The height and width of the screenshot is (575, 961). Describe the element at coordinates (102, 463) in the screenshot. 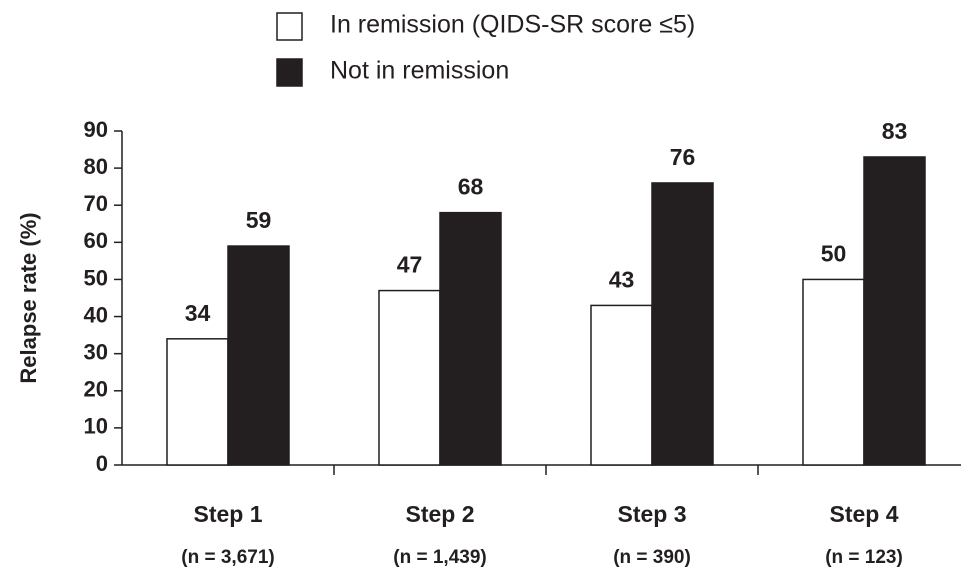

I see `y-tick-label: 0` at that location.